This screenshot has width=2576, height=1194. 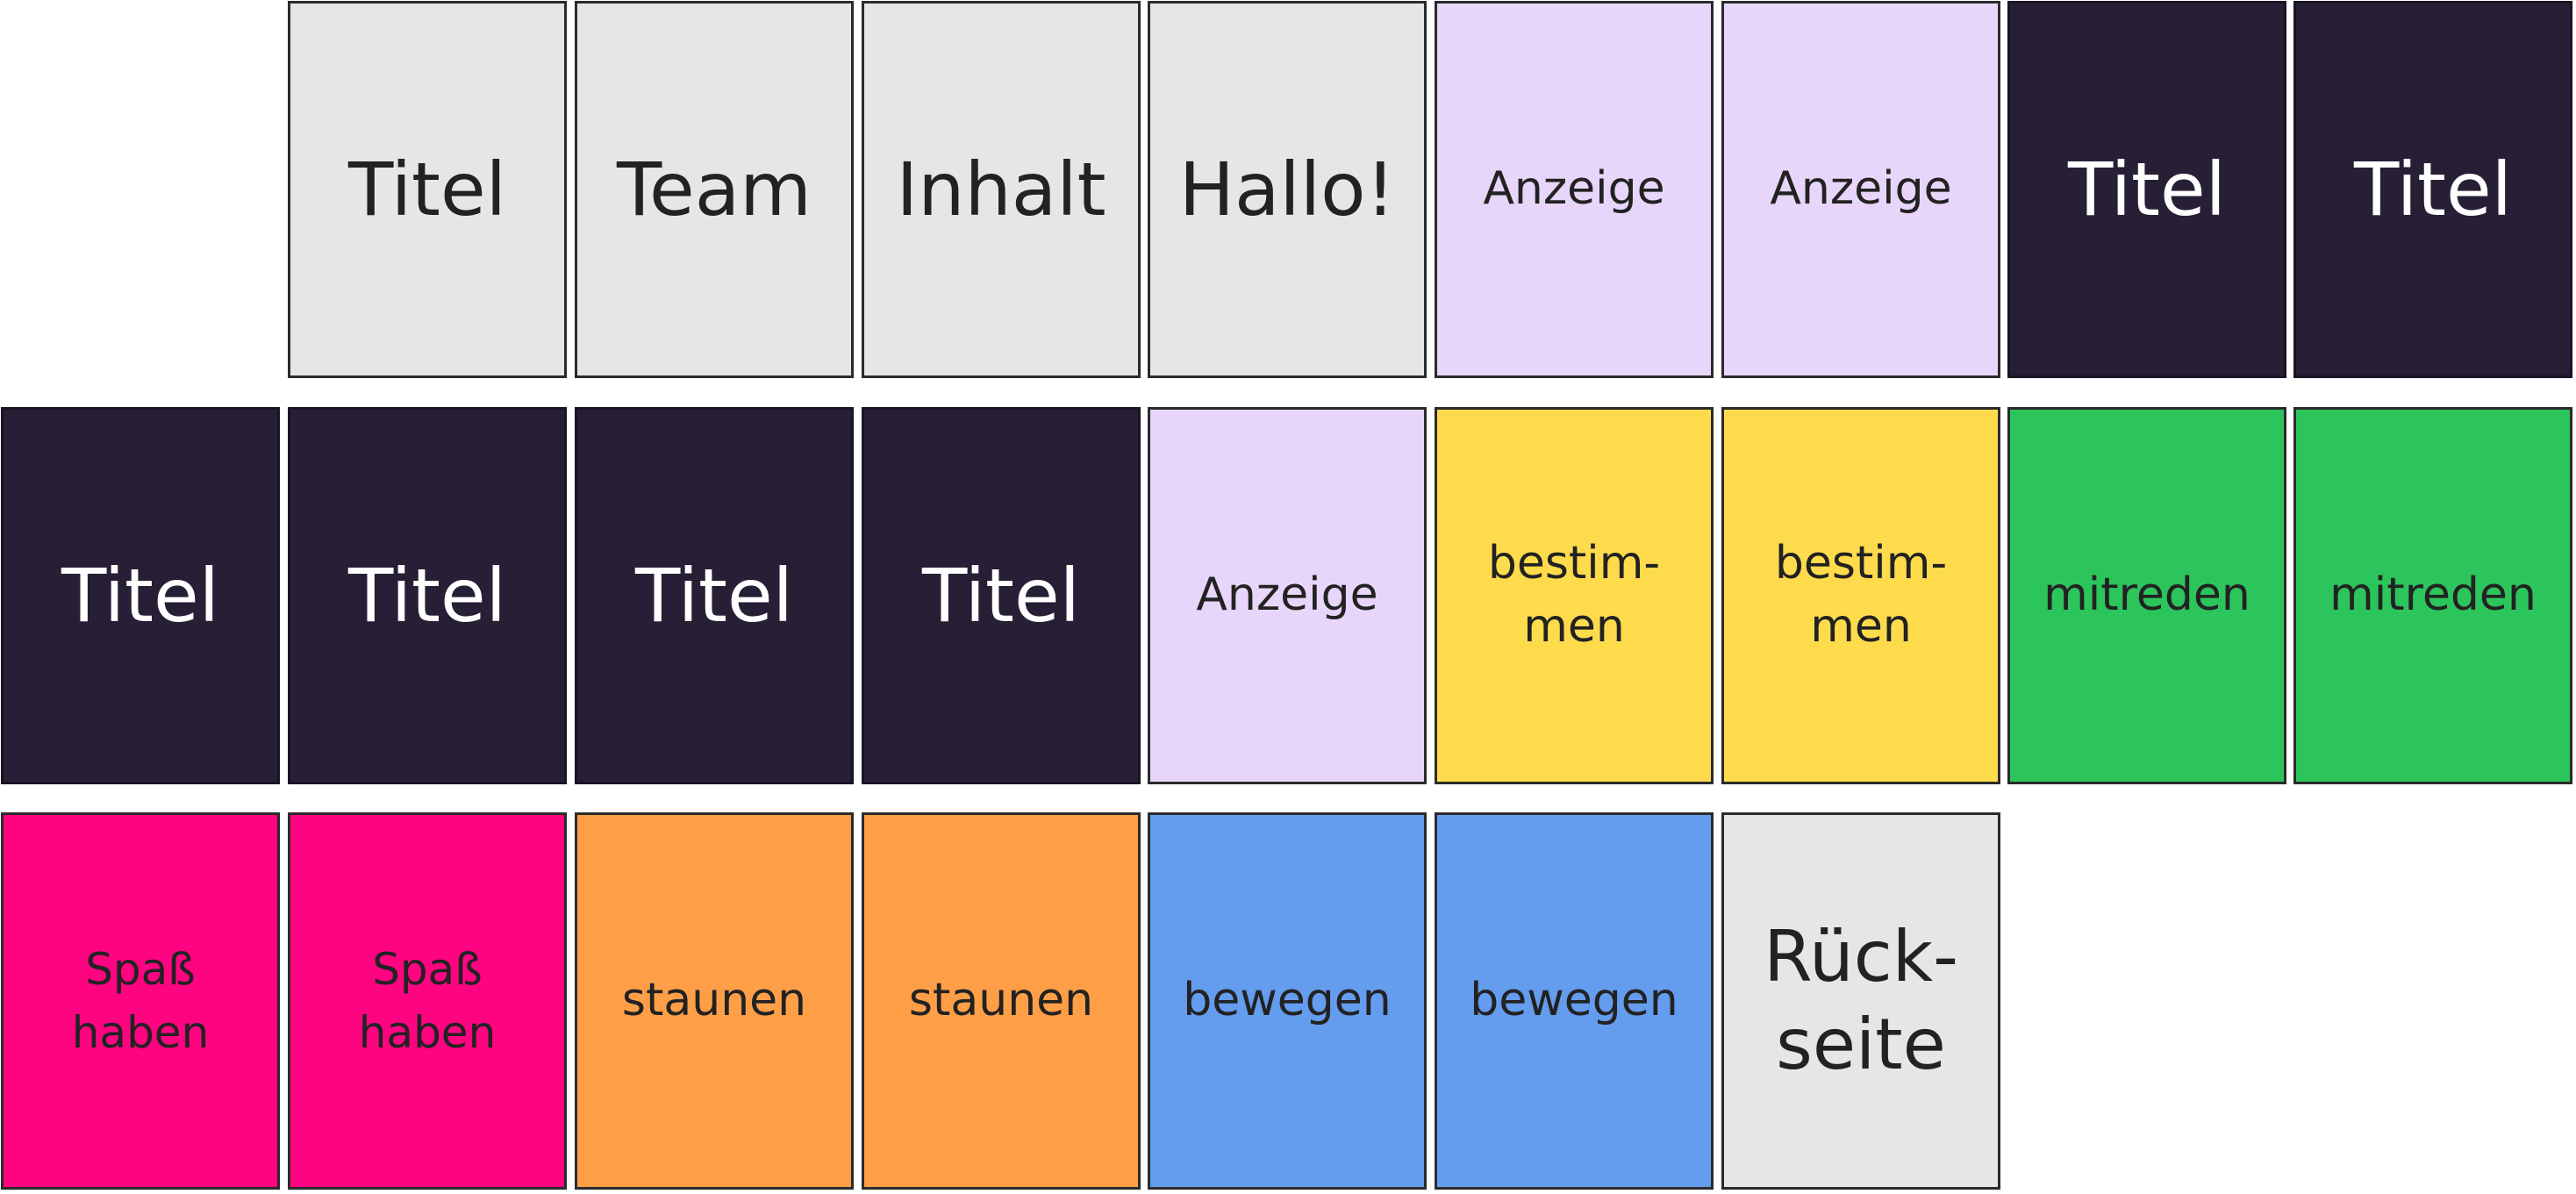 I want to click on card-inhalt: Inhalt, so click(x=1001, y=190).